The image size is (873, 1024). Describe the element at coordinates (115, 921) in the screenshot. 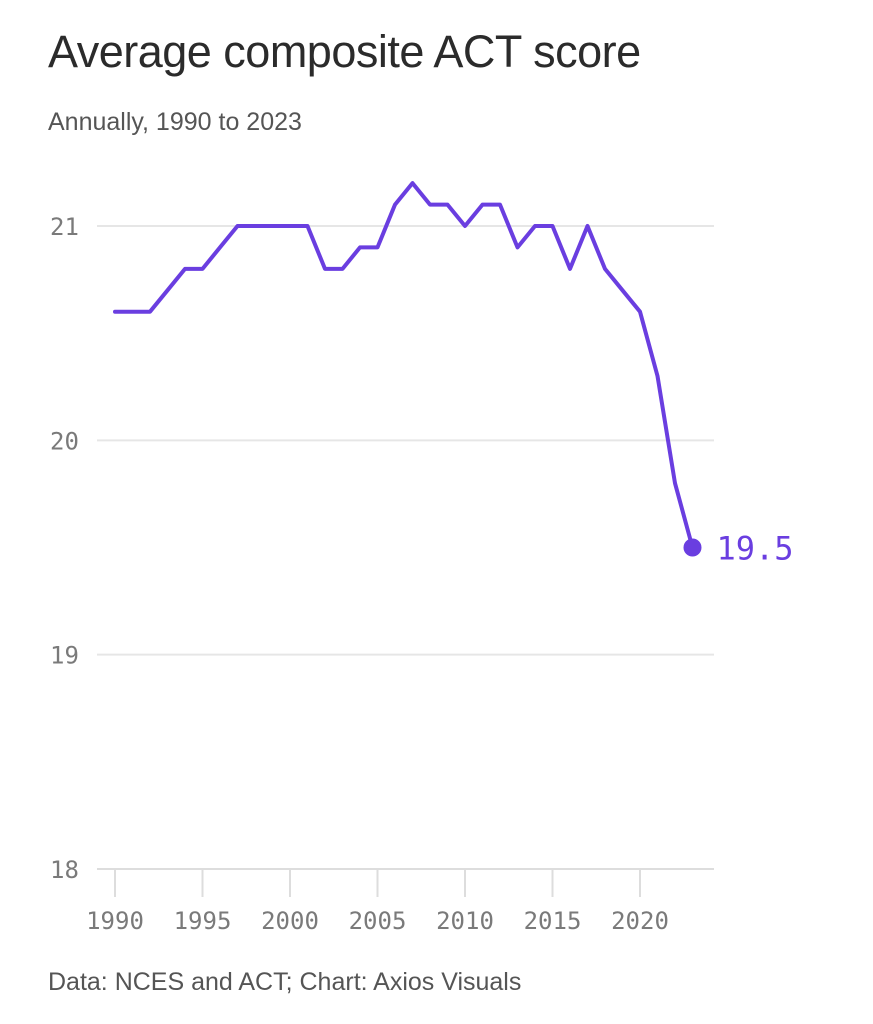

I see `x-tick-label: 1990` at that location.